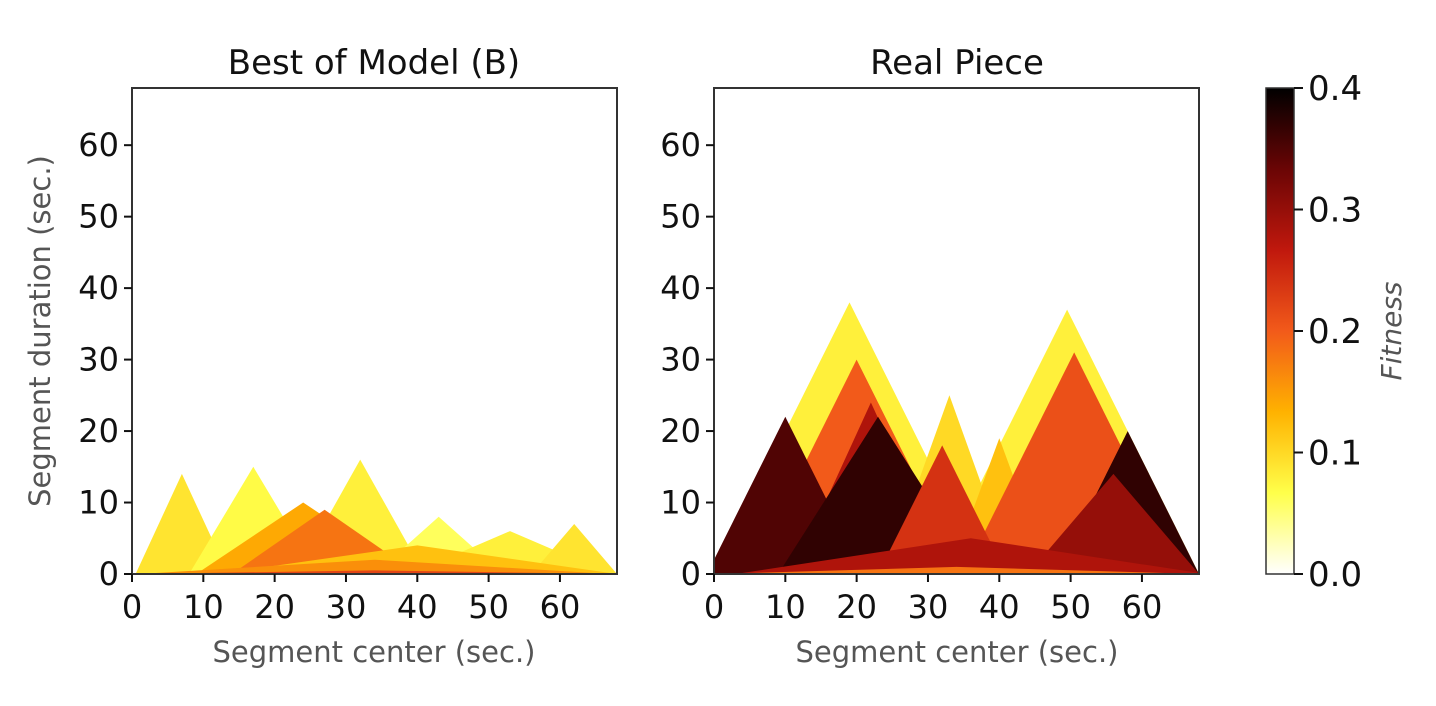 The height and width of the screenshot is (706, 1436). Describe the element at coordinates (1391, 330) in the screenshot. I see `colorbar-label: Fitness` at that location.